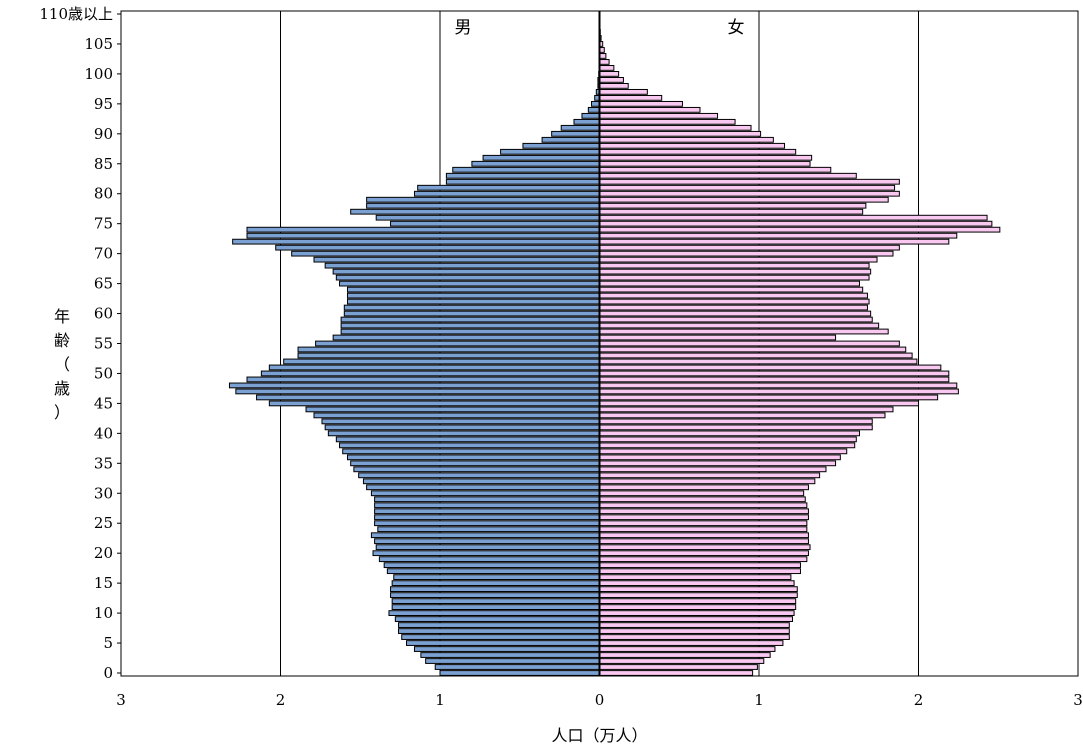 The height and width of the screenshot is (755, 1083). What do you see at coordinates (108, 643) in the screenshot?
I see `y-tick-label: 5` at bounding box center [108, 643].